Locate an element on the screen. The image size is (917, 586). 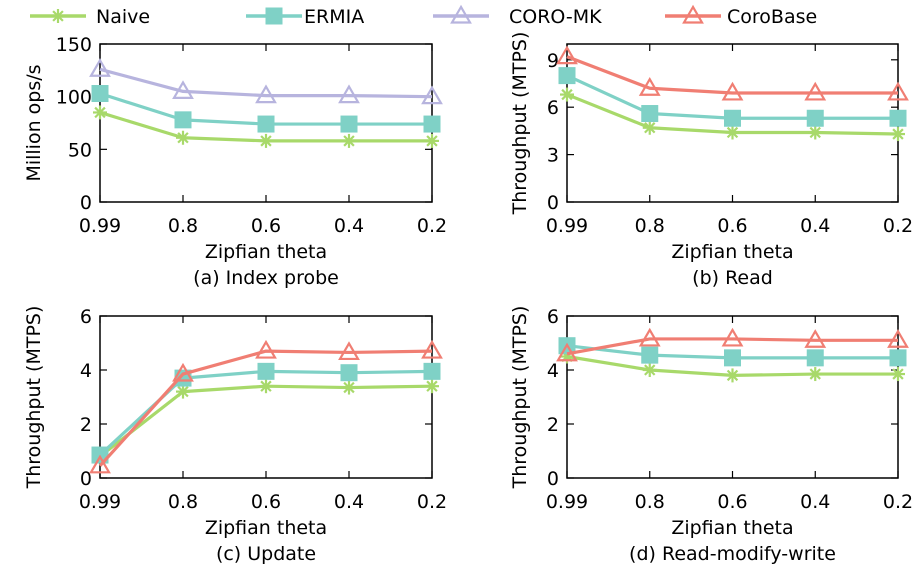
legend-entry-corobase: CoroBase is located at coordinates (741, 16).